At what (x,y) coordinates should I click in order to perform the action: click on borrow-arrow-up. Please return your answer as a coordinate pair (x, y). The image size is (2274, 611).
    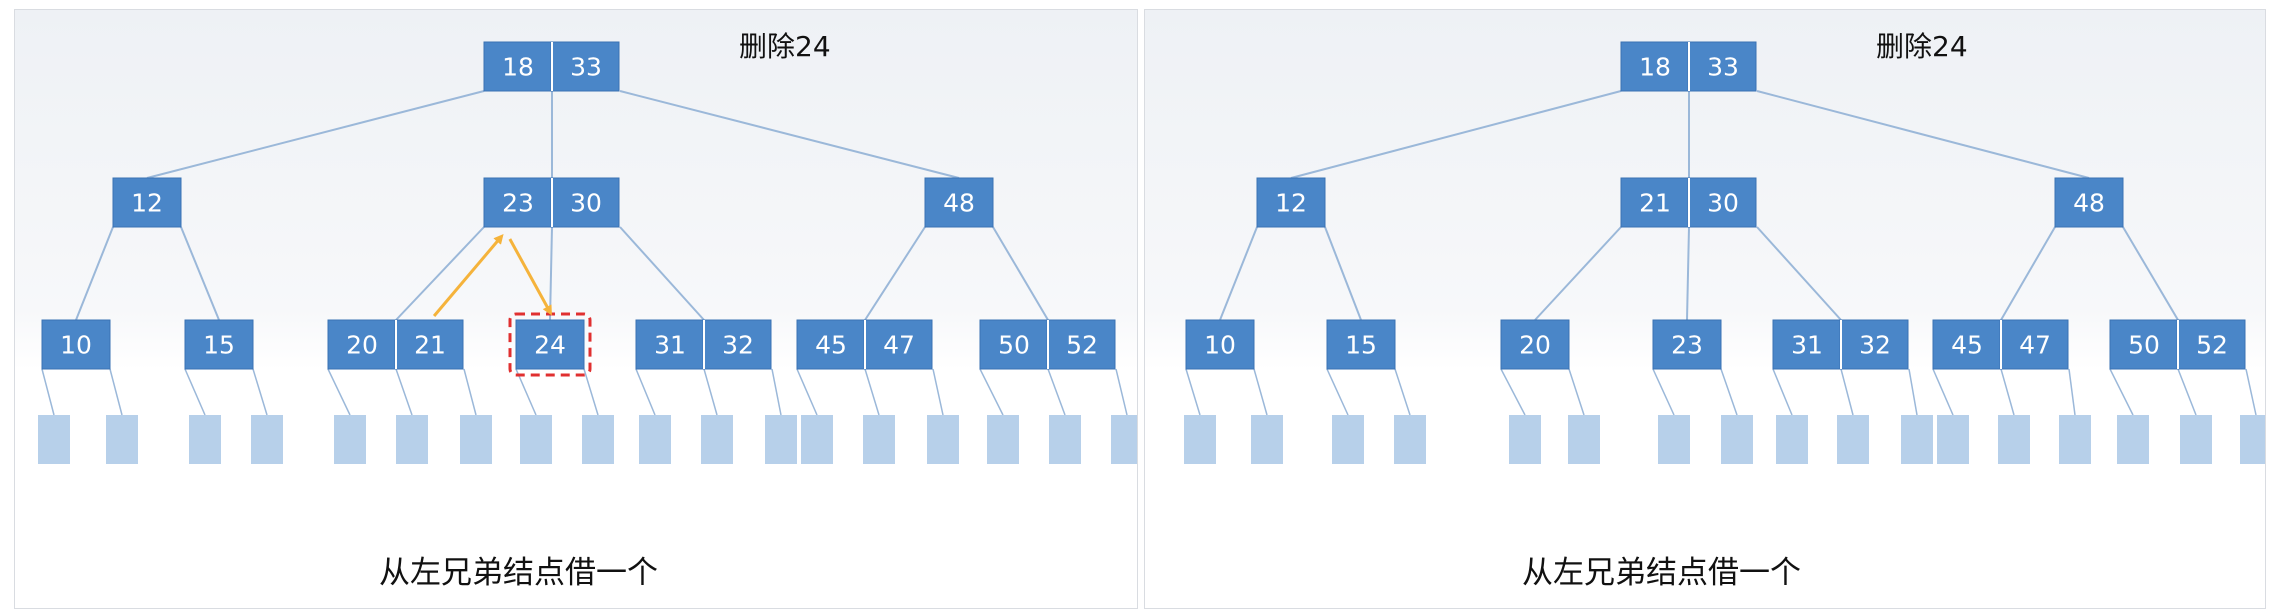
    Looking at the image, I should click on (468, 275).